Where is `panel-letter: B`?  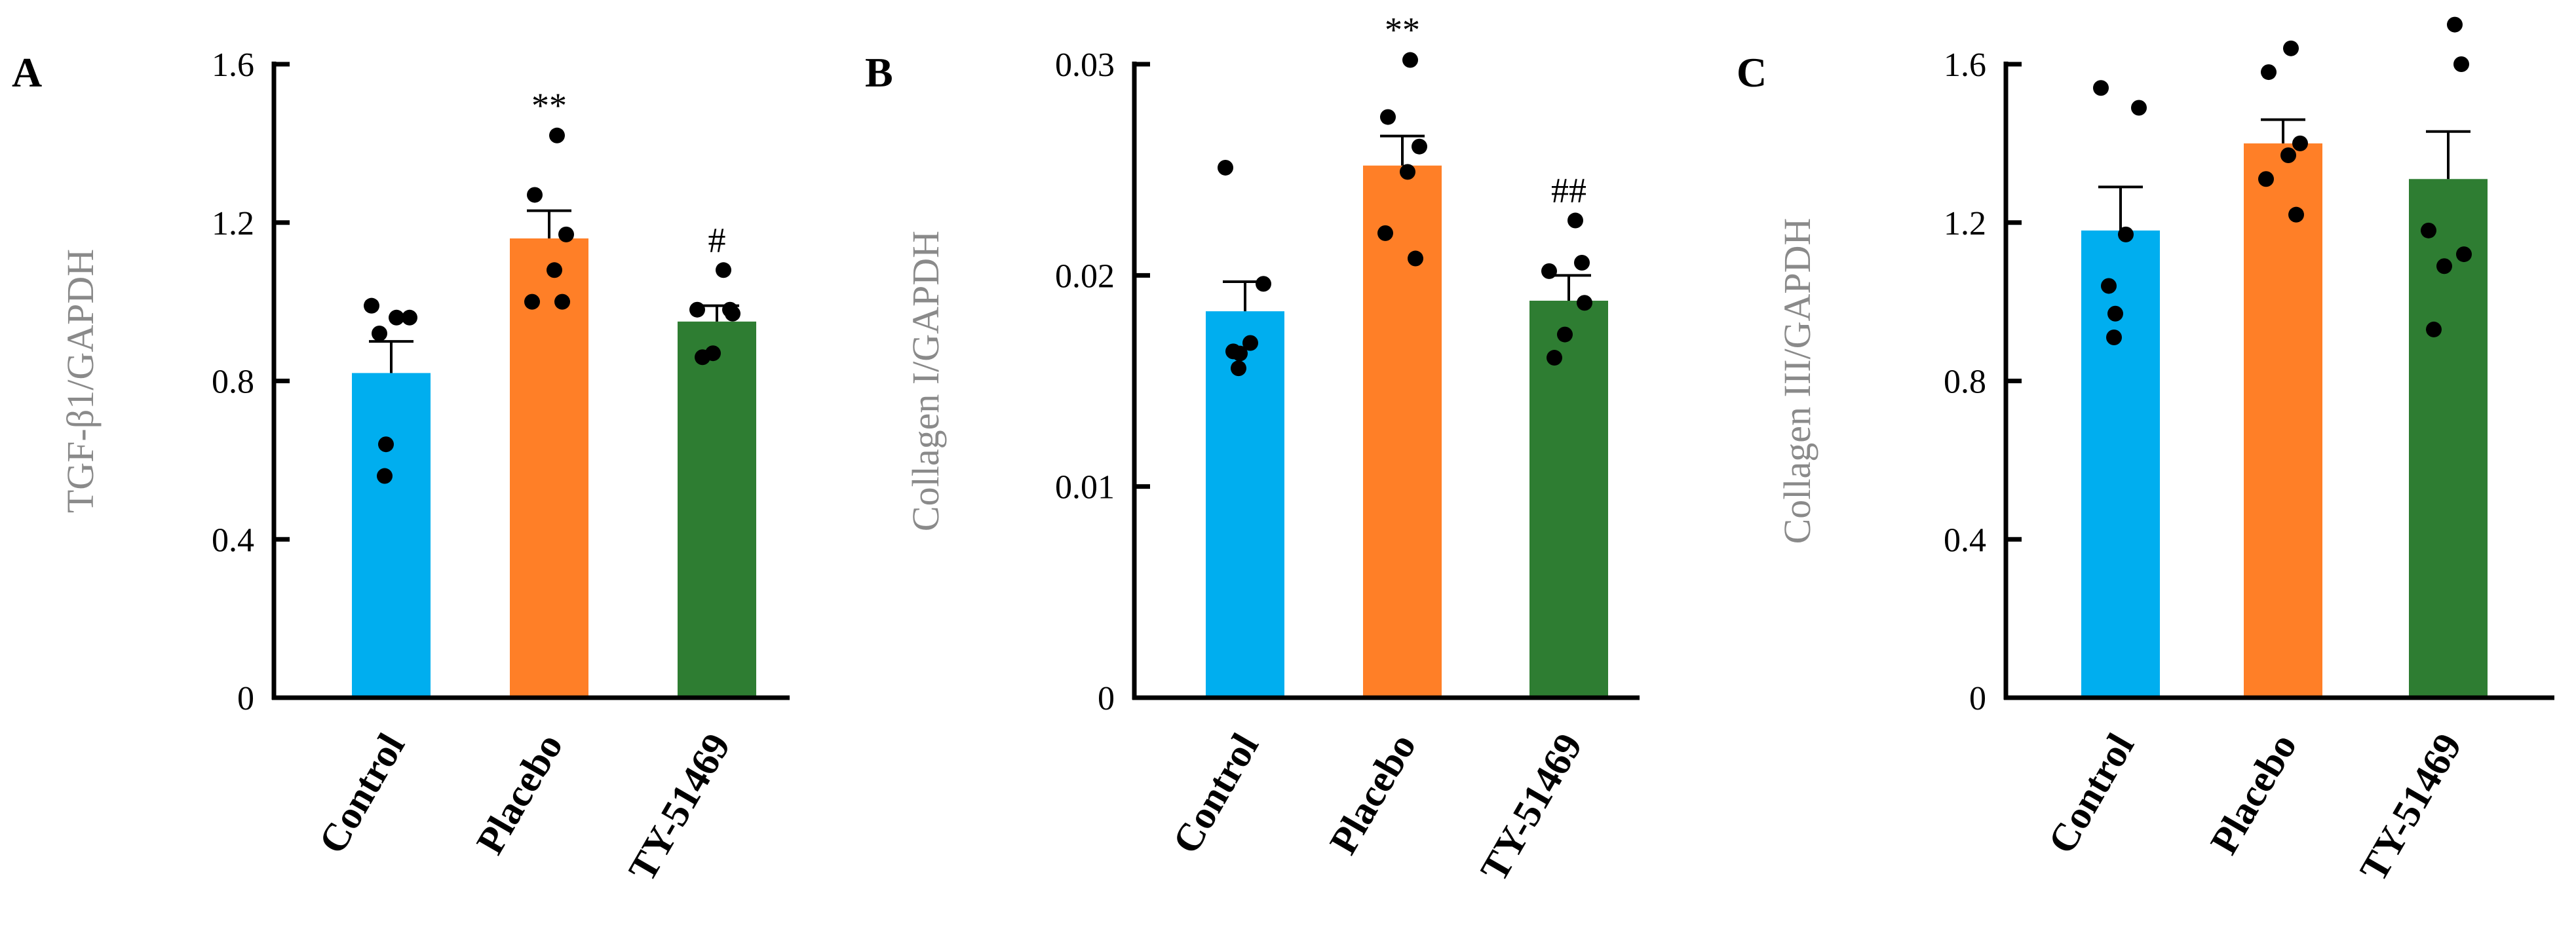 panel-letter: B is located at coordinates (879, 72).